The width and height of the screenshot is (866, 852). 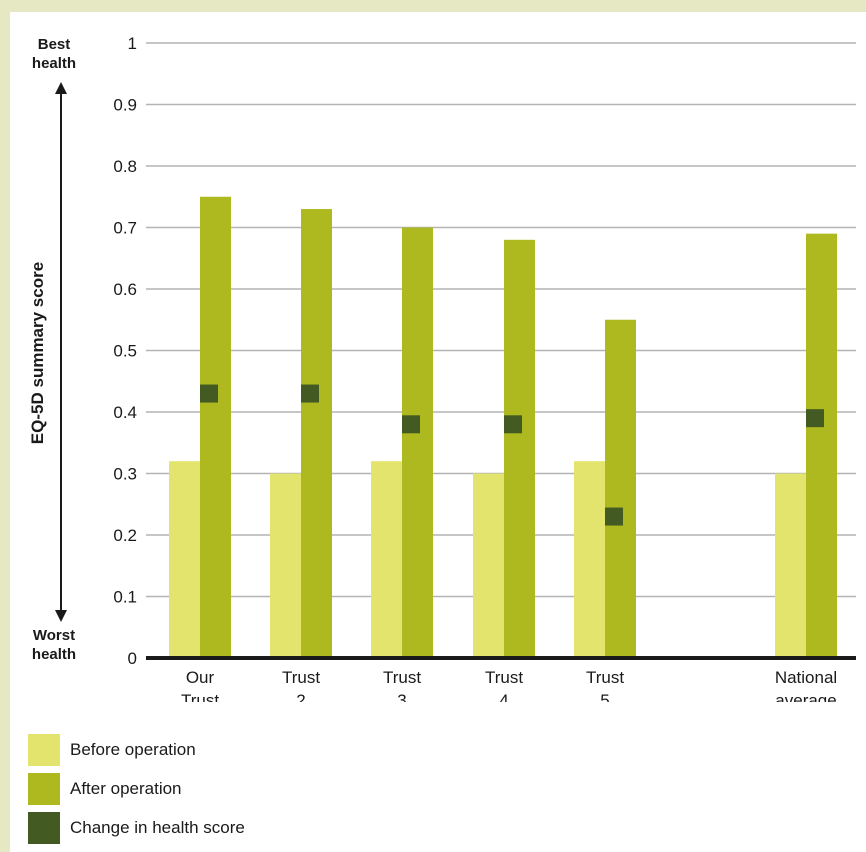 What do you see at coordinates (604, 696) in the screenshot?
I see `x-category-label: 5` at bounding box center [604, 696].